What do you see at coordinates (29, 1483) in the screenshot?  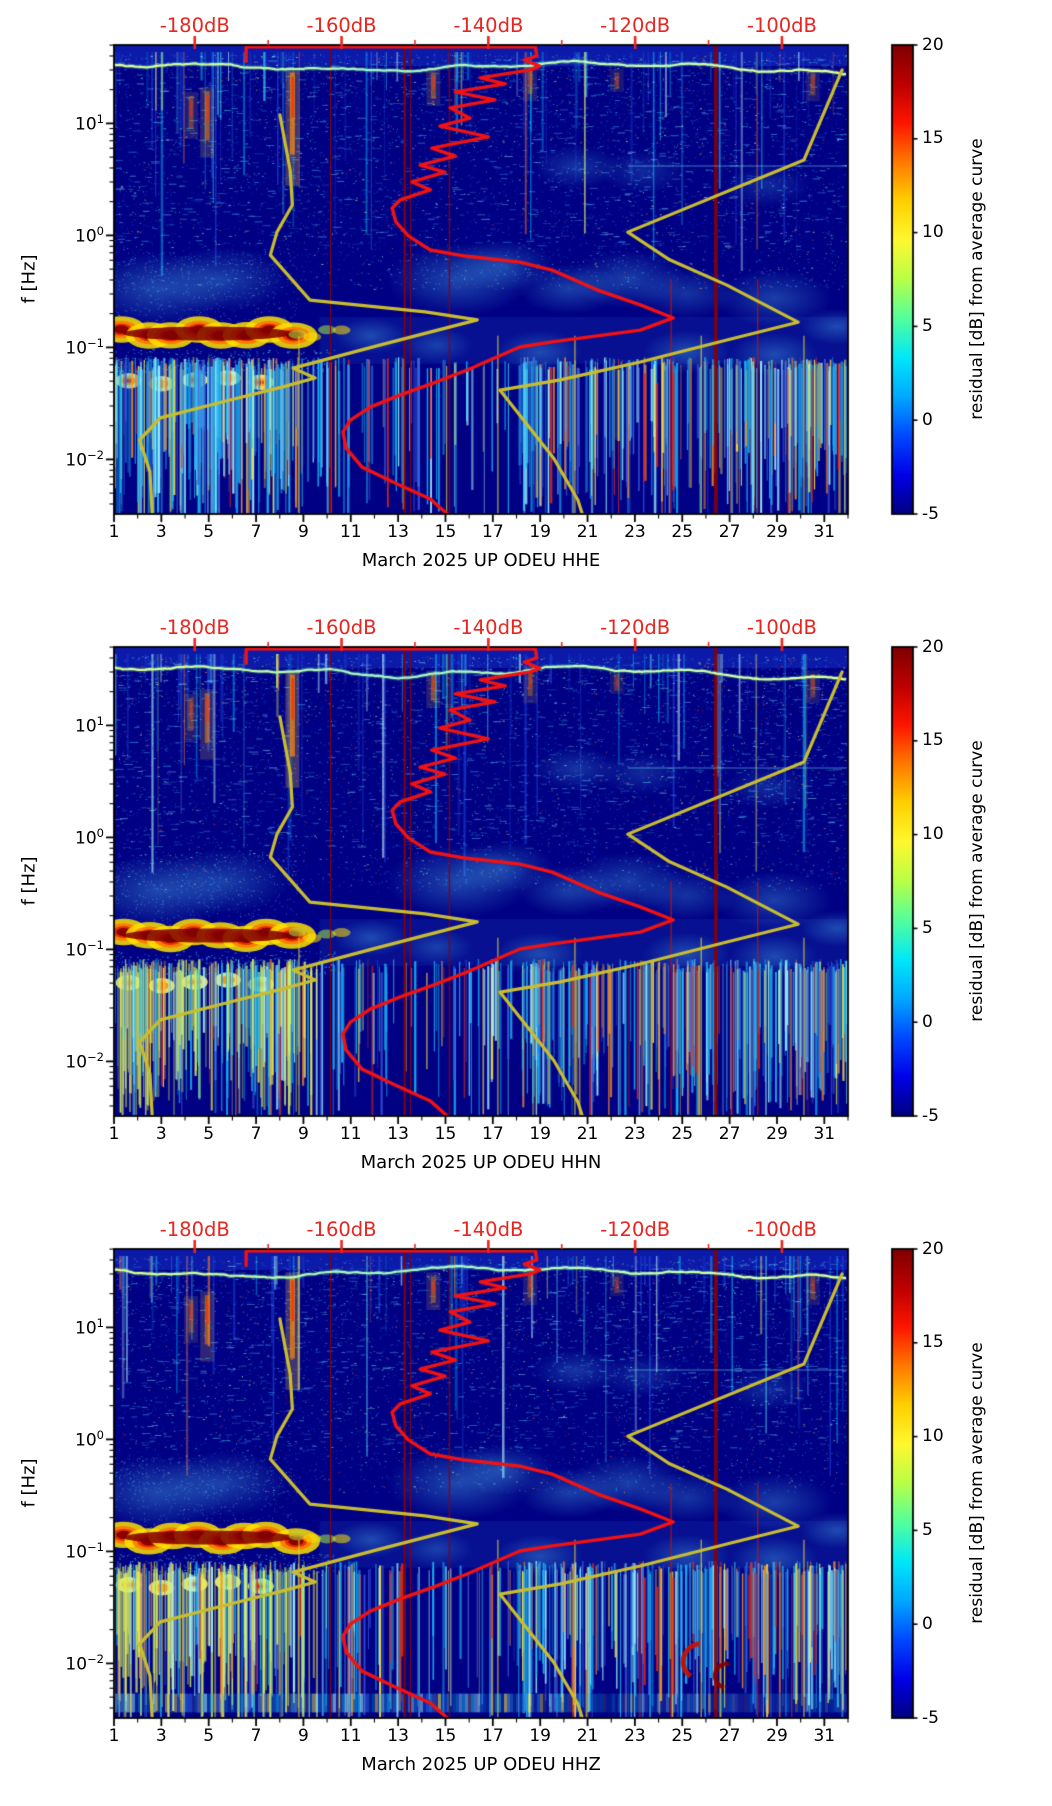 I see `ylabel-hhz: f [Hz]` at bounding box center [29, 1483].